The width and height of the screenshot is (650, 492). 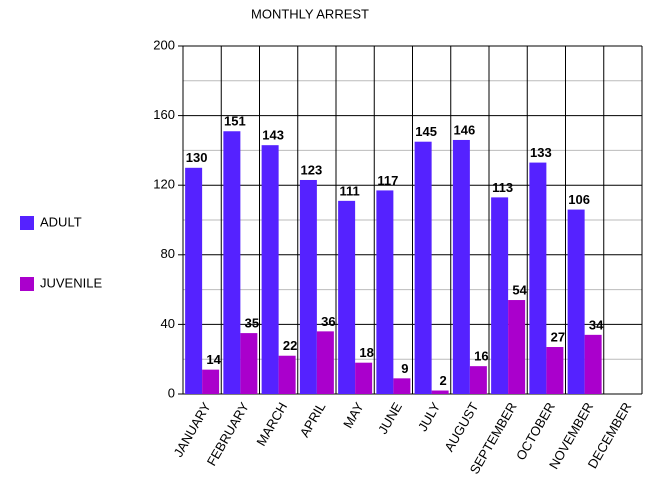 I want to click on x-tick-label: JULY, so click(x=429, y=416).